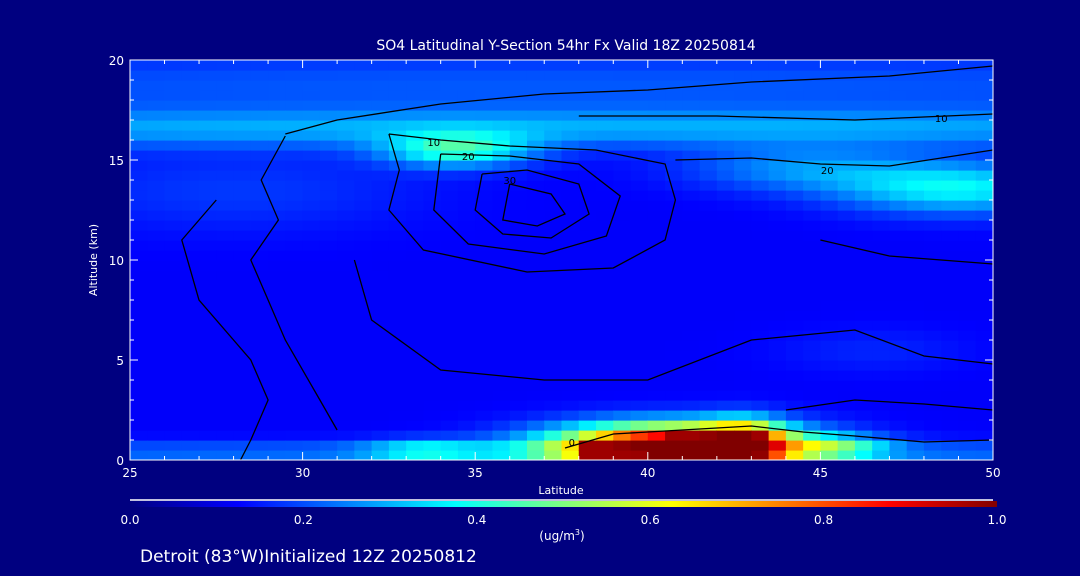 The image size is (1080, 576). I want to click on contour-line, so click(639, 100).